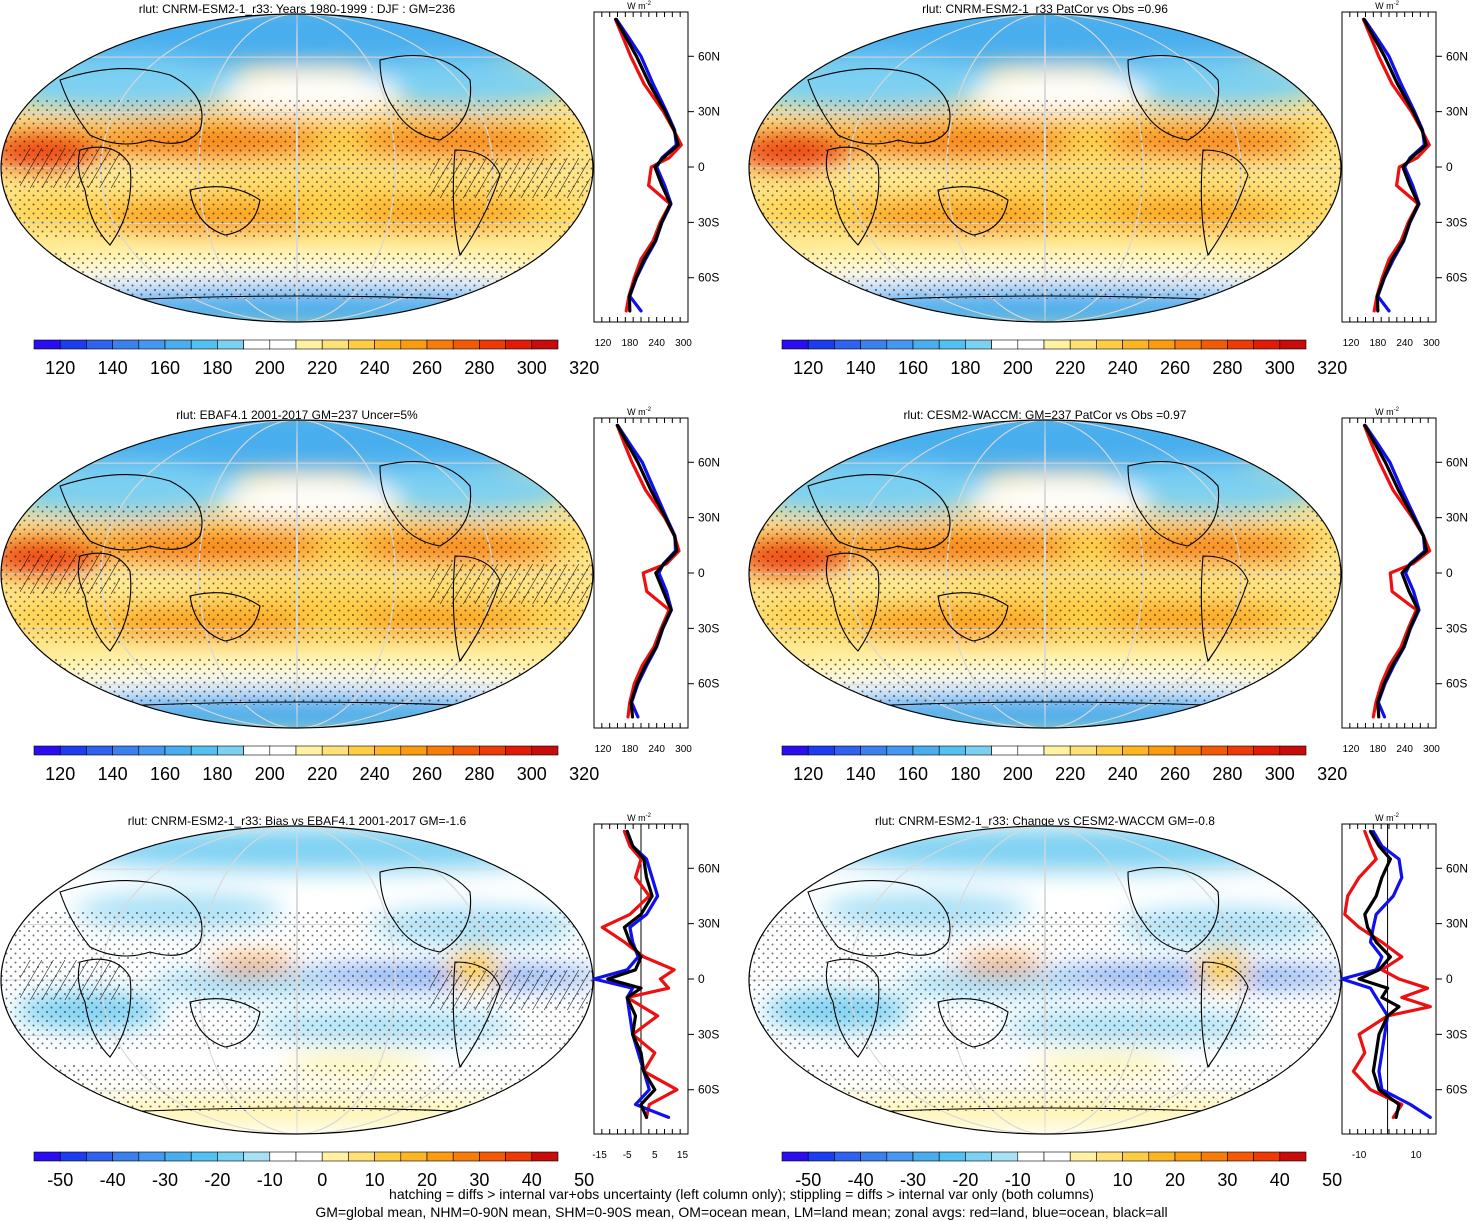 Image resolution: width=1483 pixels, height=1221 pixels. What do you see at coordinates (639, 818) in the screenshot?
I see `zonal-units-label: W m-2` at bounding box center [639, 818].